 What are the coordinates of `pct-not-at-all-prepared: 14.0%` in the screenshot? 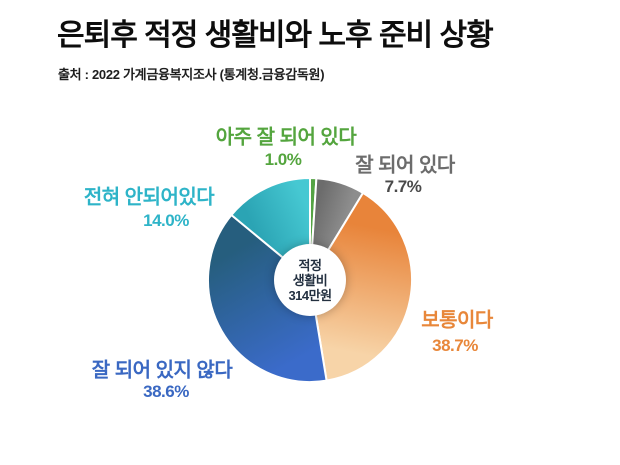 It's located at (166, 220).